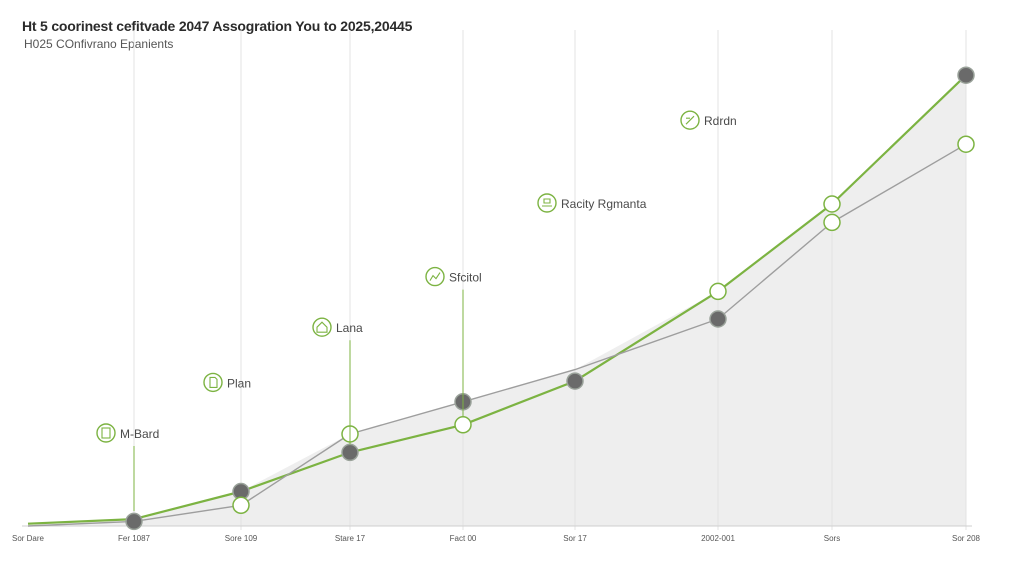 This screenshot has height=576, width=1024. What do you see at coordinates (239, 383) in the screenshot?
I see `annotation-label: Plan` at bounding box center [239, 383].